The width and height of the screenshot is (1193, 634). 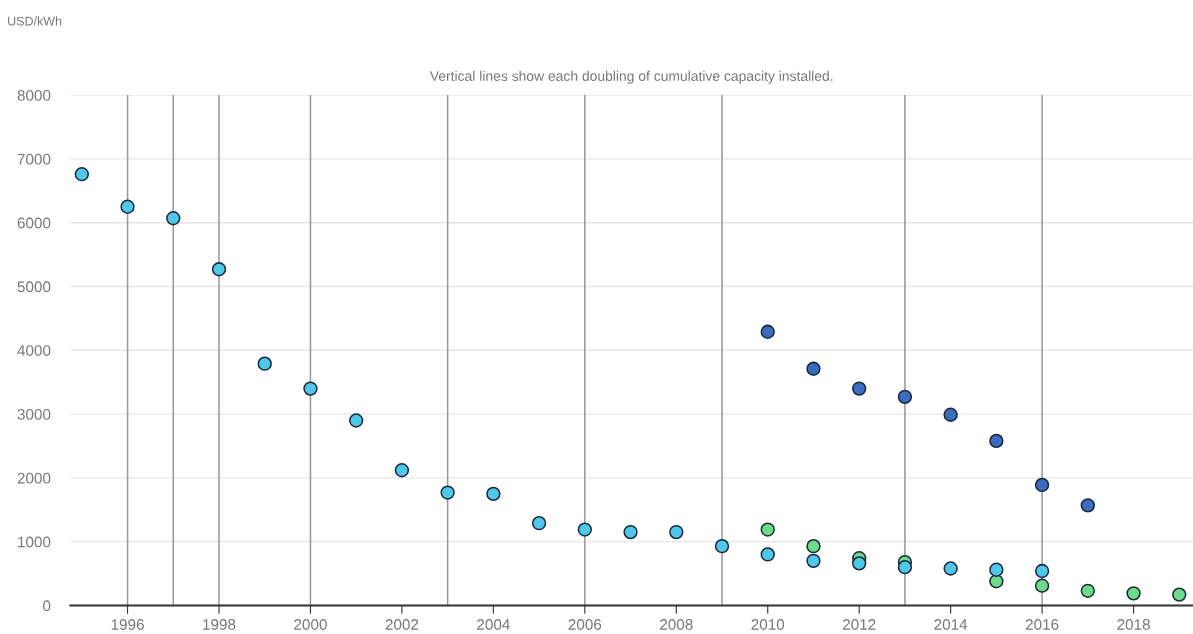 What do you see at coordinates (34, 542) in the screenshot?
I see `y-tick-label: 1000` at bounding box center [34, 542].